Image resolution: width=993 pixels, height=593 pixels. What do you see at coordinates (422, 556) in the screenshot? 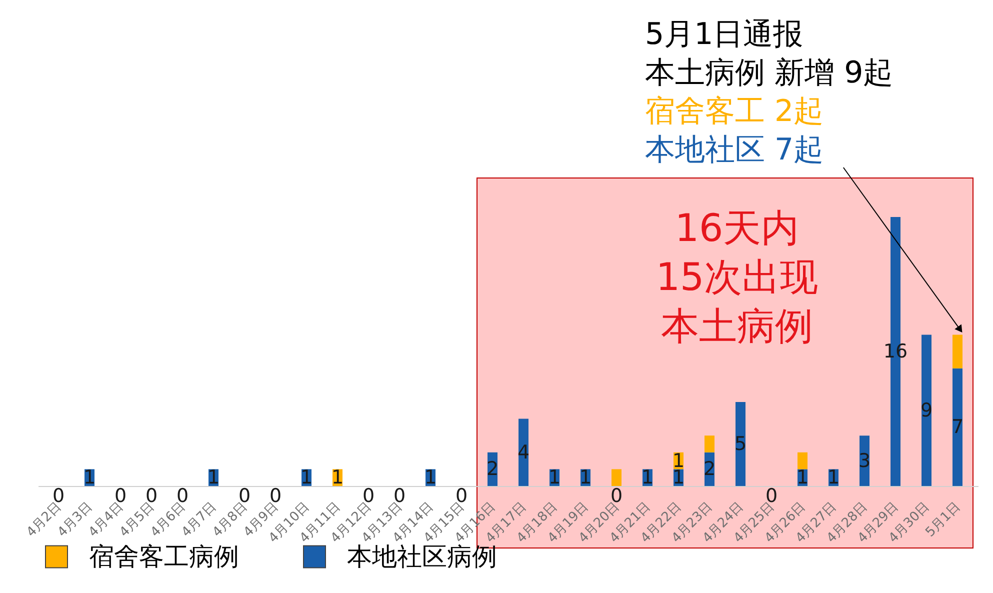
I see `legend-label: 本地社区病例` at bounding box center [422, 556].